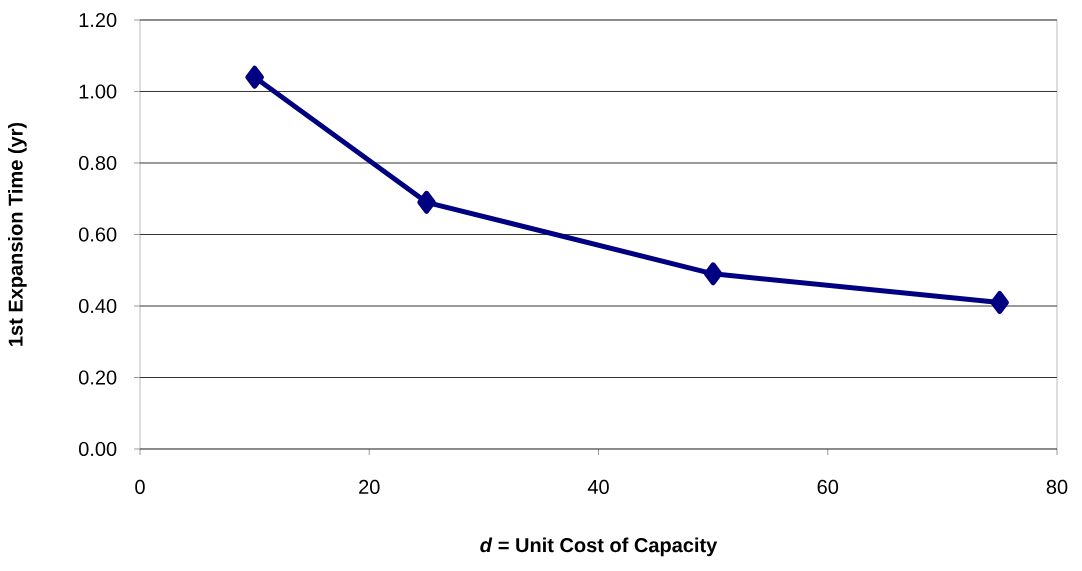 The height and width of the screenshot is (571, 1082). What do you see at coordinates (97, 306) in the screenshot?
I see `y-tick-label: 0.40` at bounding box center [97, 306].